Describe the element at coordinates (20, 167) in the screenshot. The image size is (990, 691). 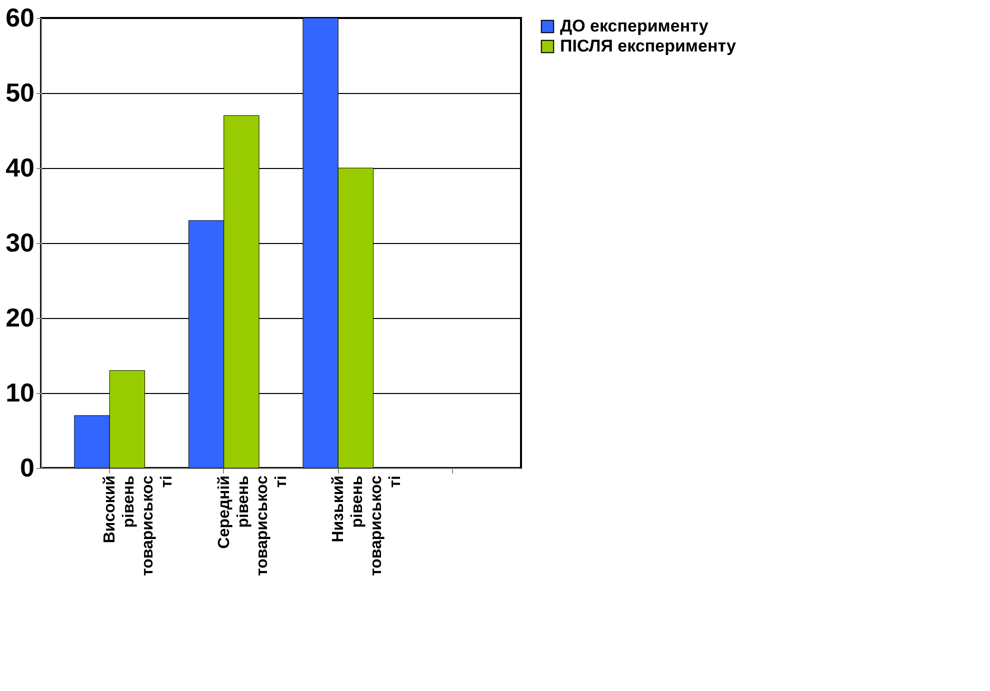
I see `y-tick-label: 40` at that location.